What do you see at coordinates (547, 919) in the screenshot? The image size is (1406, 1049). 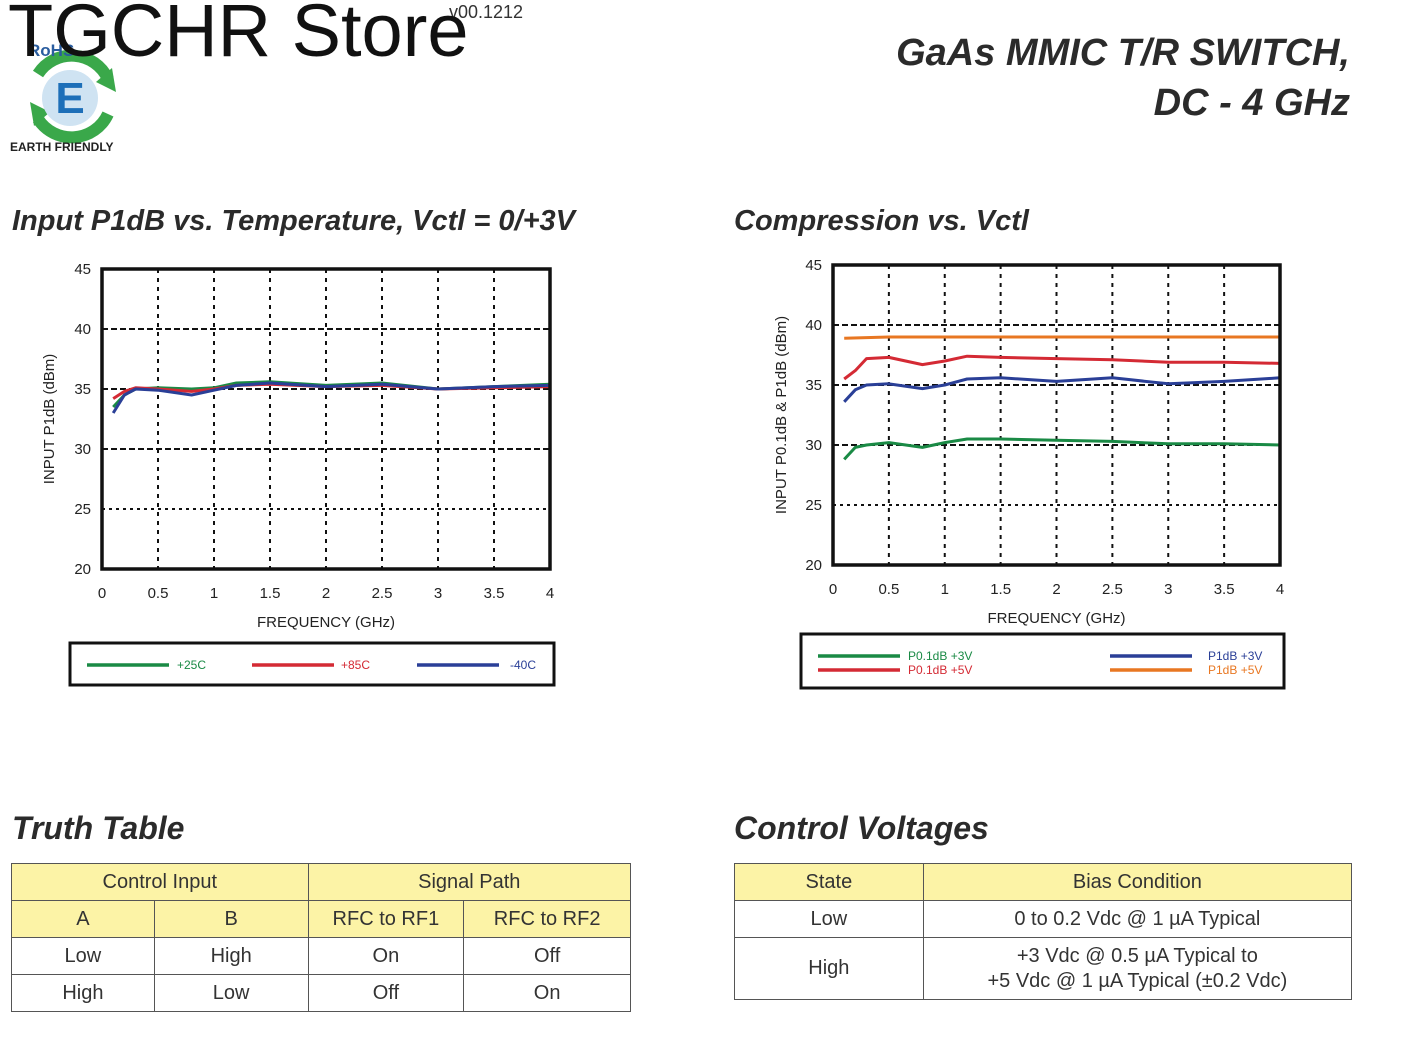 I see `column-header: RFC to RF2` at bounding box center [547, 919].